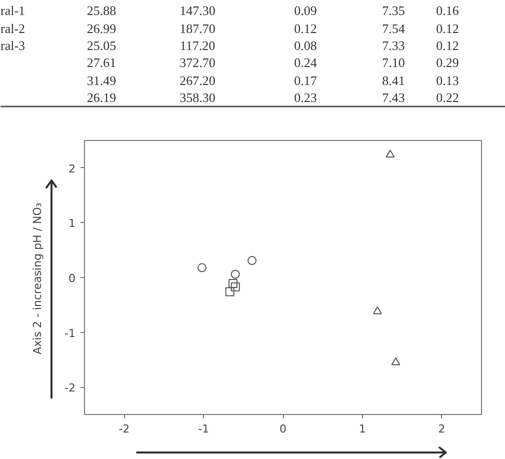  What do you see at coordinates (442, 429) in the screenshot?
I see `x-tick-label: 2` at bounding box center [442, 429].